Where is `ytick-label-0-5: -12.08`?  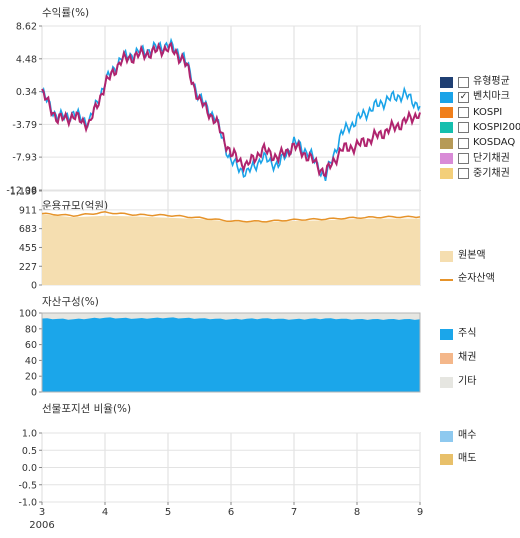 ytick-label-0-5: -12.08 is located at coordinates (21, 191).